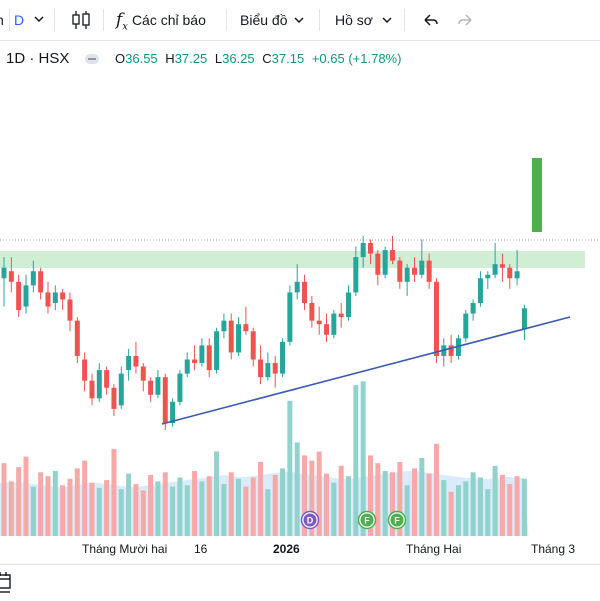  Describe the element at coordinates (2, 20) in the screenshot. I see `toolbar-partial-label: n` at that location.